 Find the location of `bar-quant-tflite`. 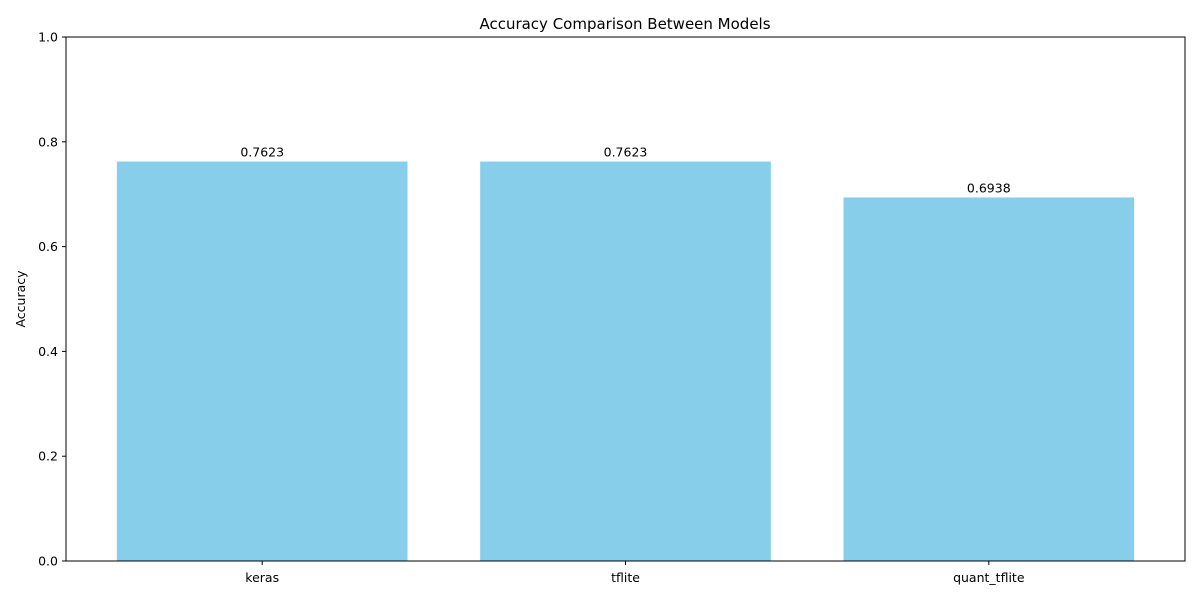

bar-quant-tflite is located at coordinates (989, 379).